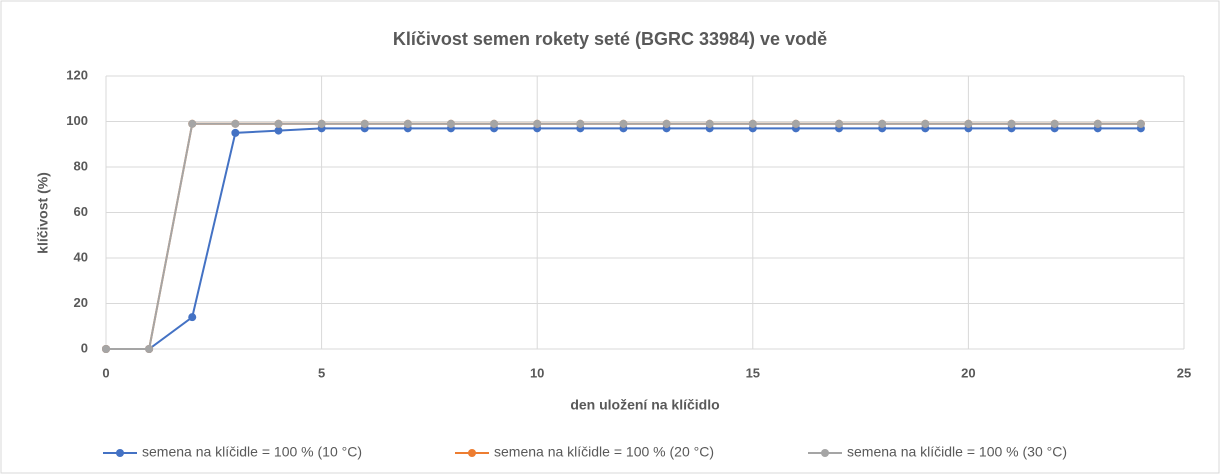 The width and height of the screenshot is (1221, 475). What do you see at coordinates (321, 372) in the screenshot?
I see `x-tick-label: 5` at bounding box center [321, 372].